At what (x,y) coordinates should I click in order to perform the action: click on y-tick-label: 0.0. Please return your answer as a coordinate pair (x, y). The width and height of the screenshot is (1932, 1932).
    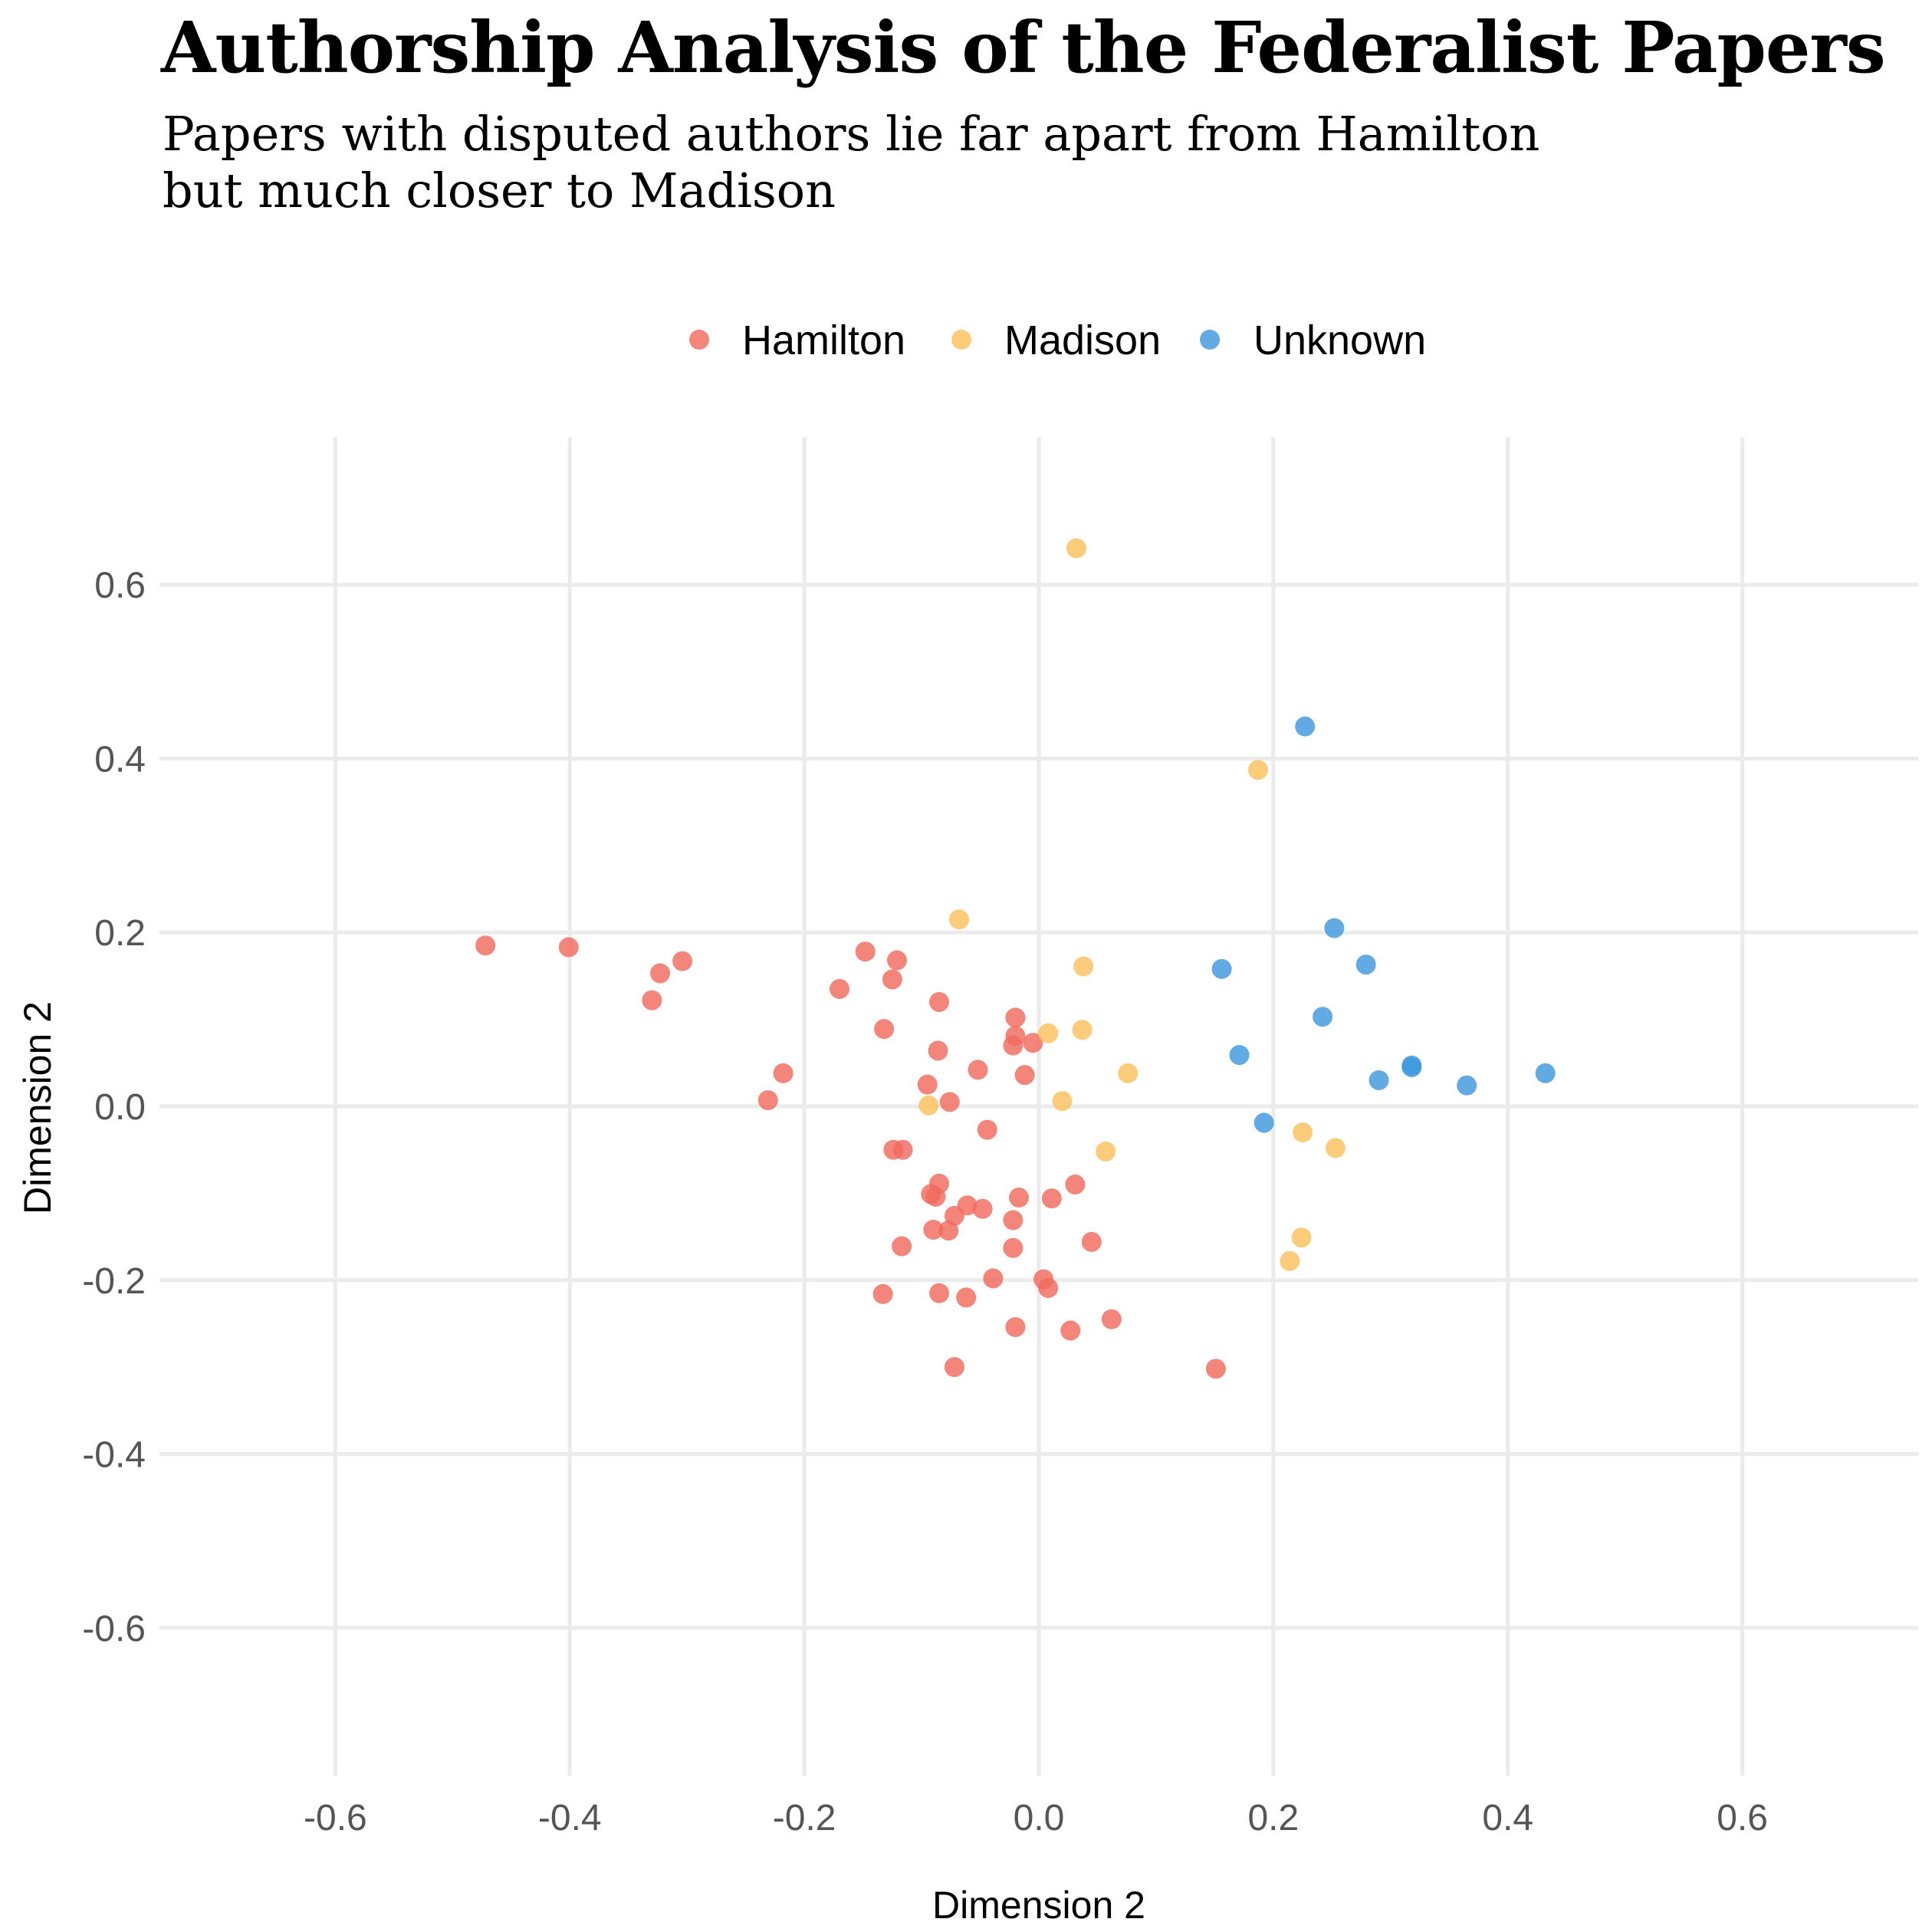
    Looking at the image, I should click on (120, 1107).